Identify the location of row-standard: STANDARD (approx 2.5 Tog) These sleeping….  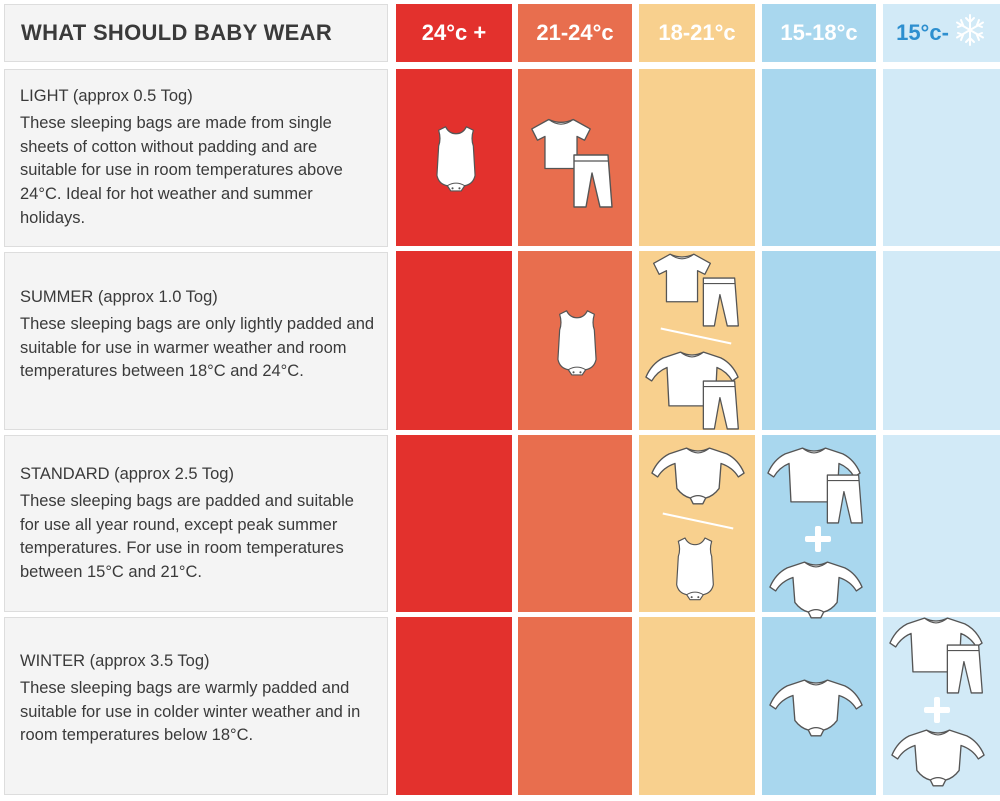
(196, 523).